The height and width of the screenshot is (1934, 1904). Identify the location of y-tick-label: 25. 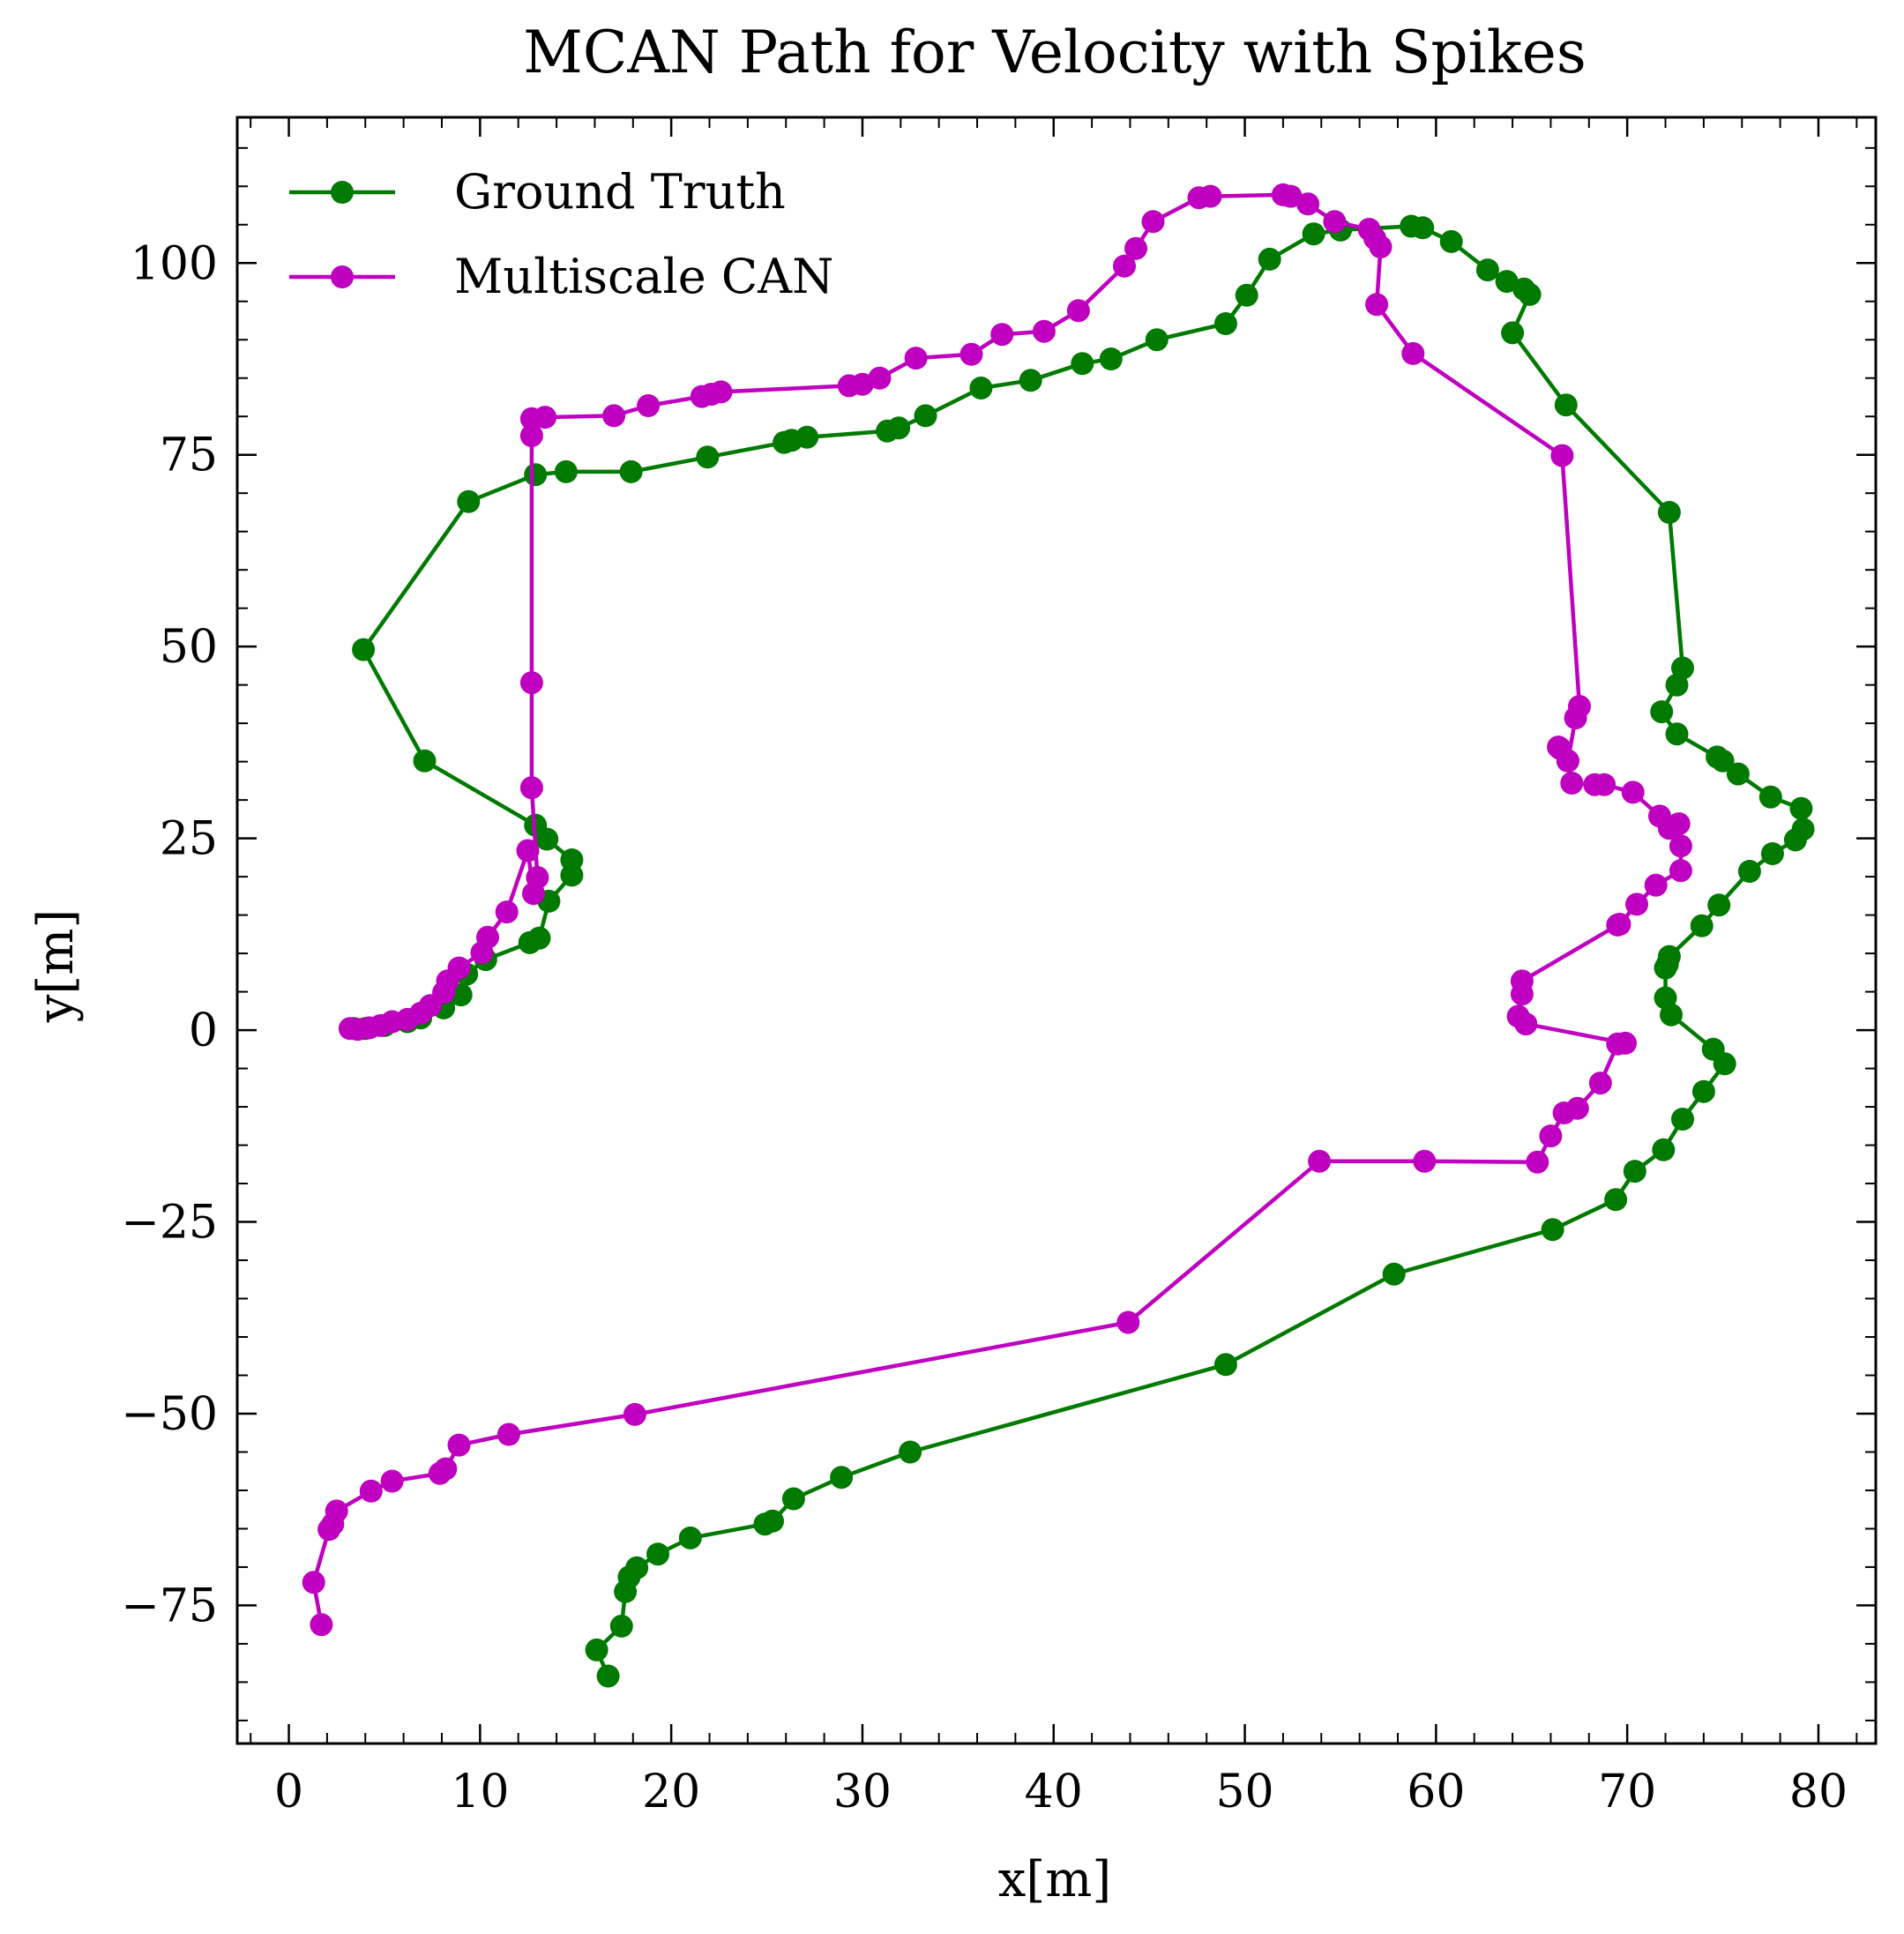
(189, 839).